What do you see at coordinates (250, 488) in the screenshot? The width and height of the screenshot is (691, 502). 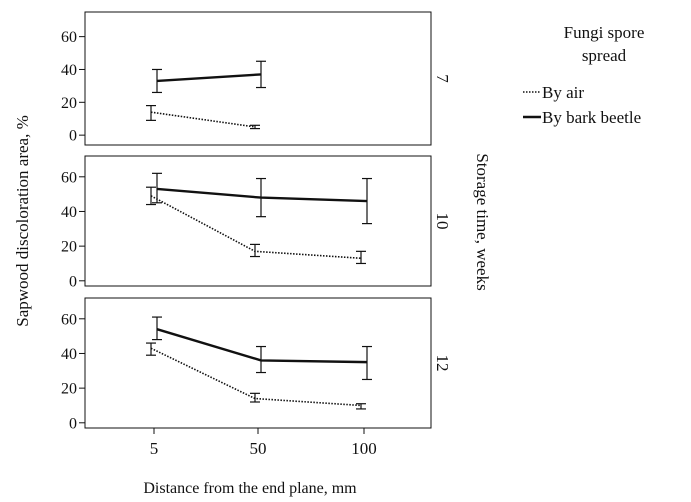 I see `x-axis-label: Distance from the end plane, mm` at bounding box center [250, 488].